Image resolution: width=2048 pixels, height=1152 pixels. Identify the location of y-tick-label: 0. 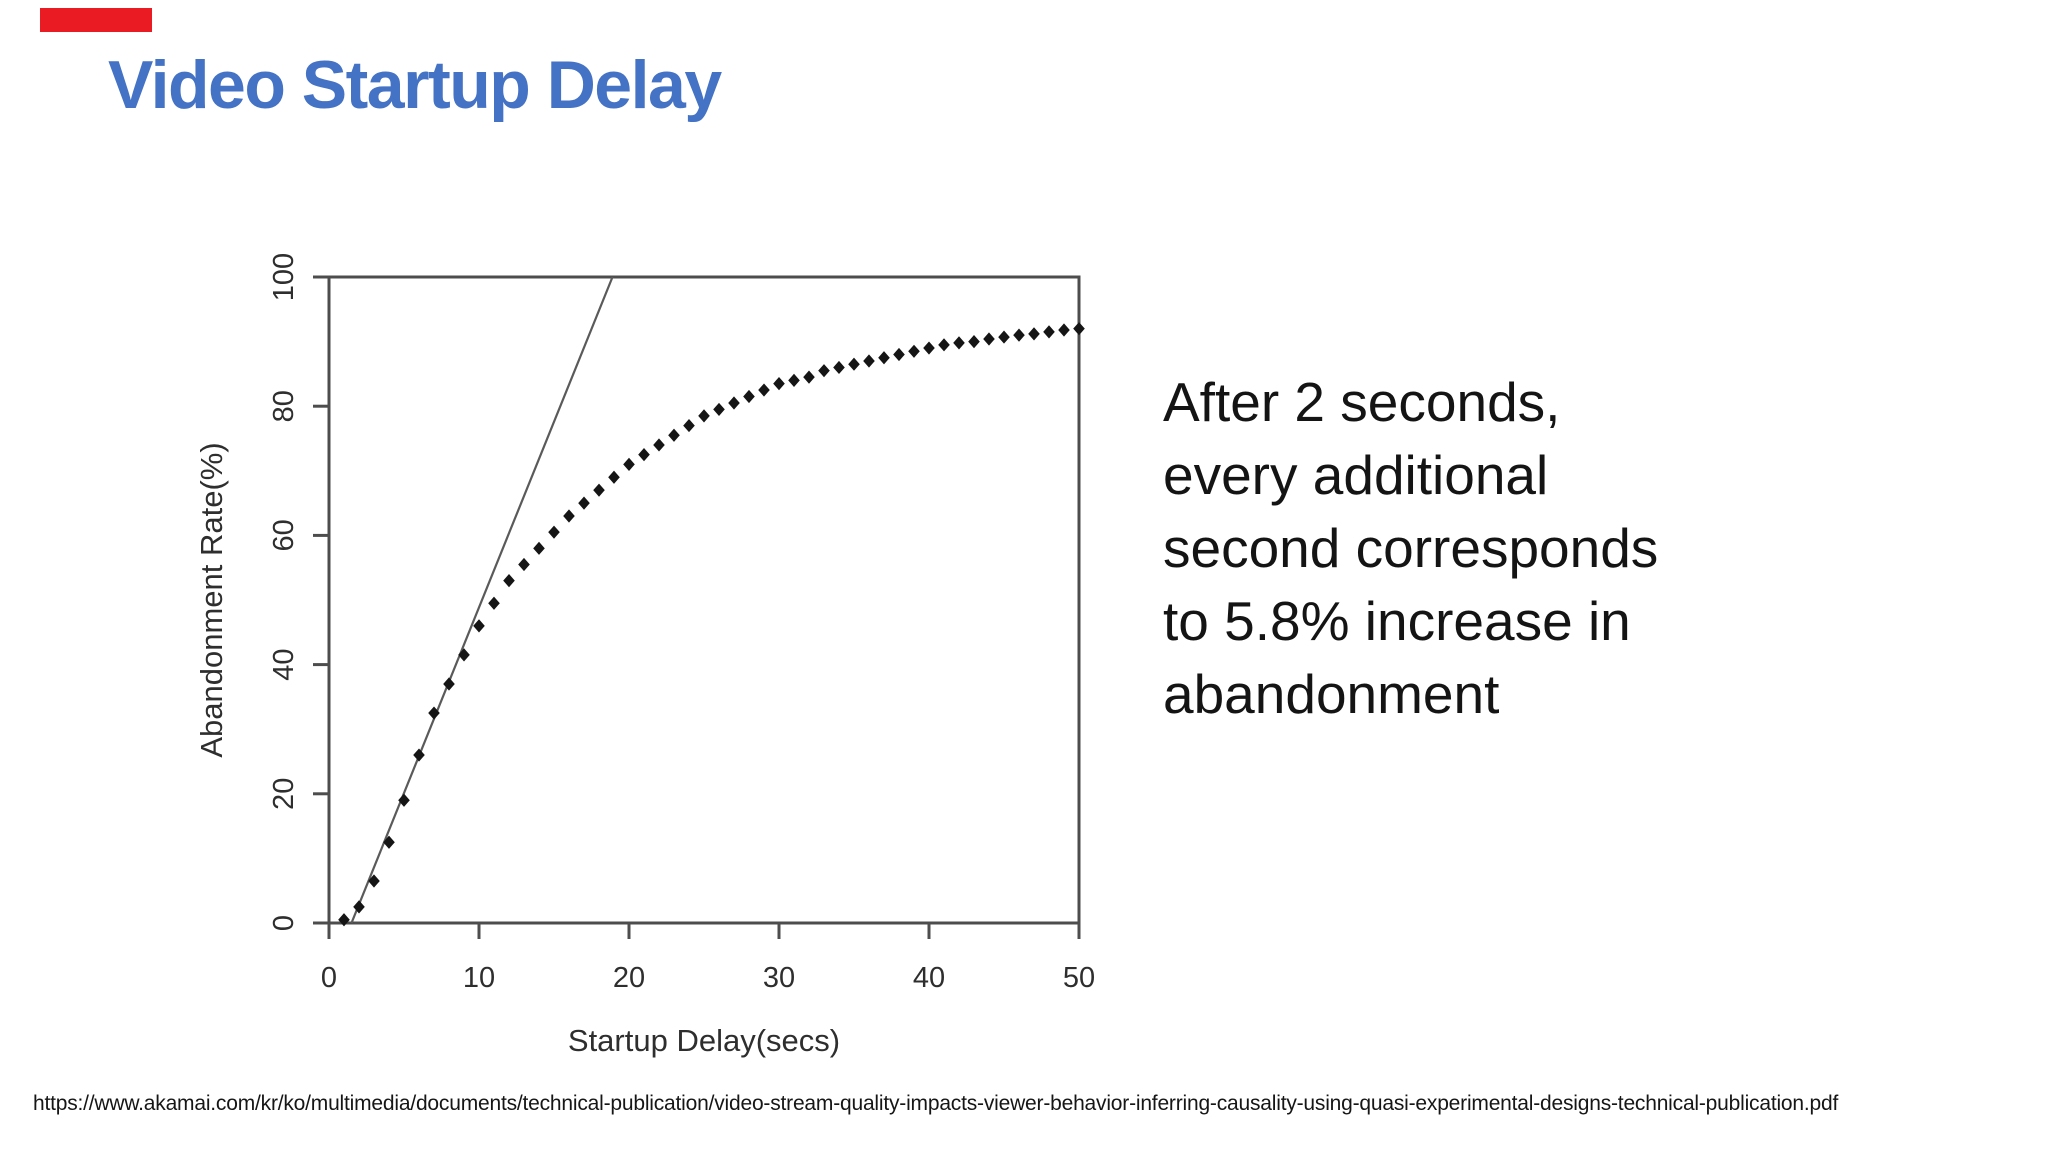
(284, 923).